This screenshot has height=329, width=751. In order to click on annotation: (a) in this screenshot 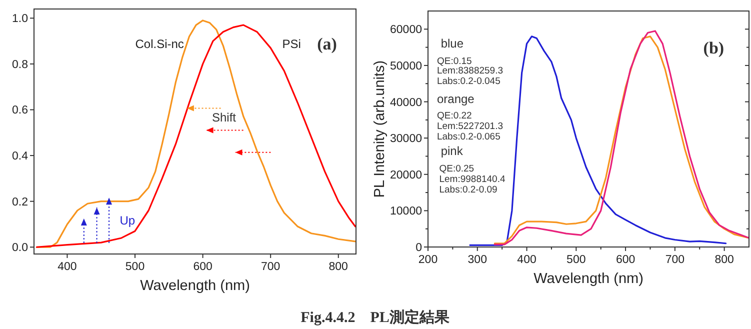, I will do `click(327, 44)`.